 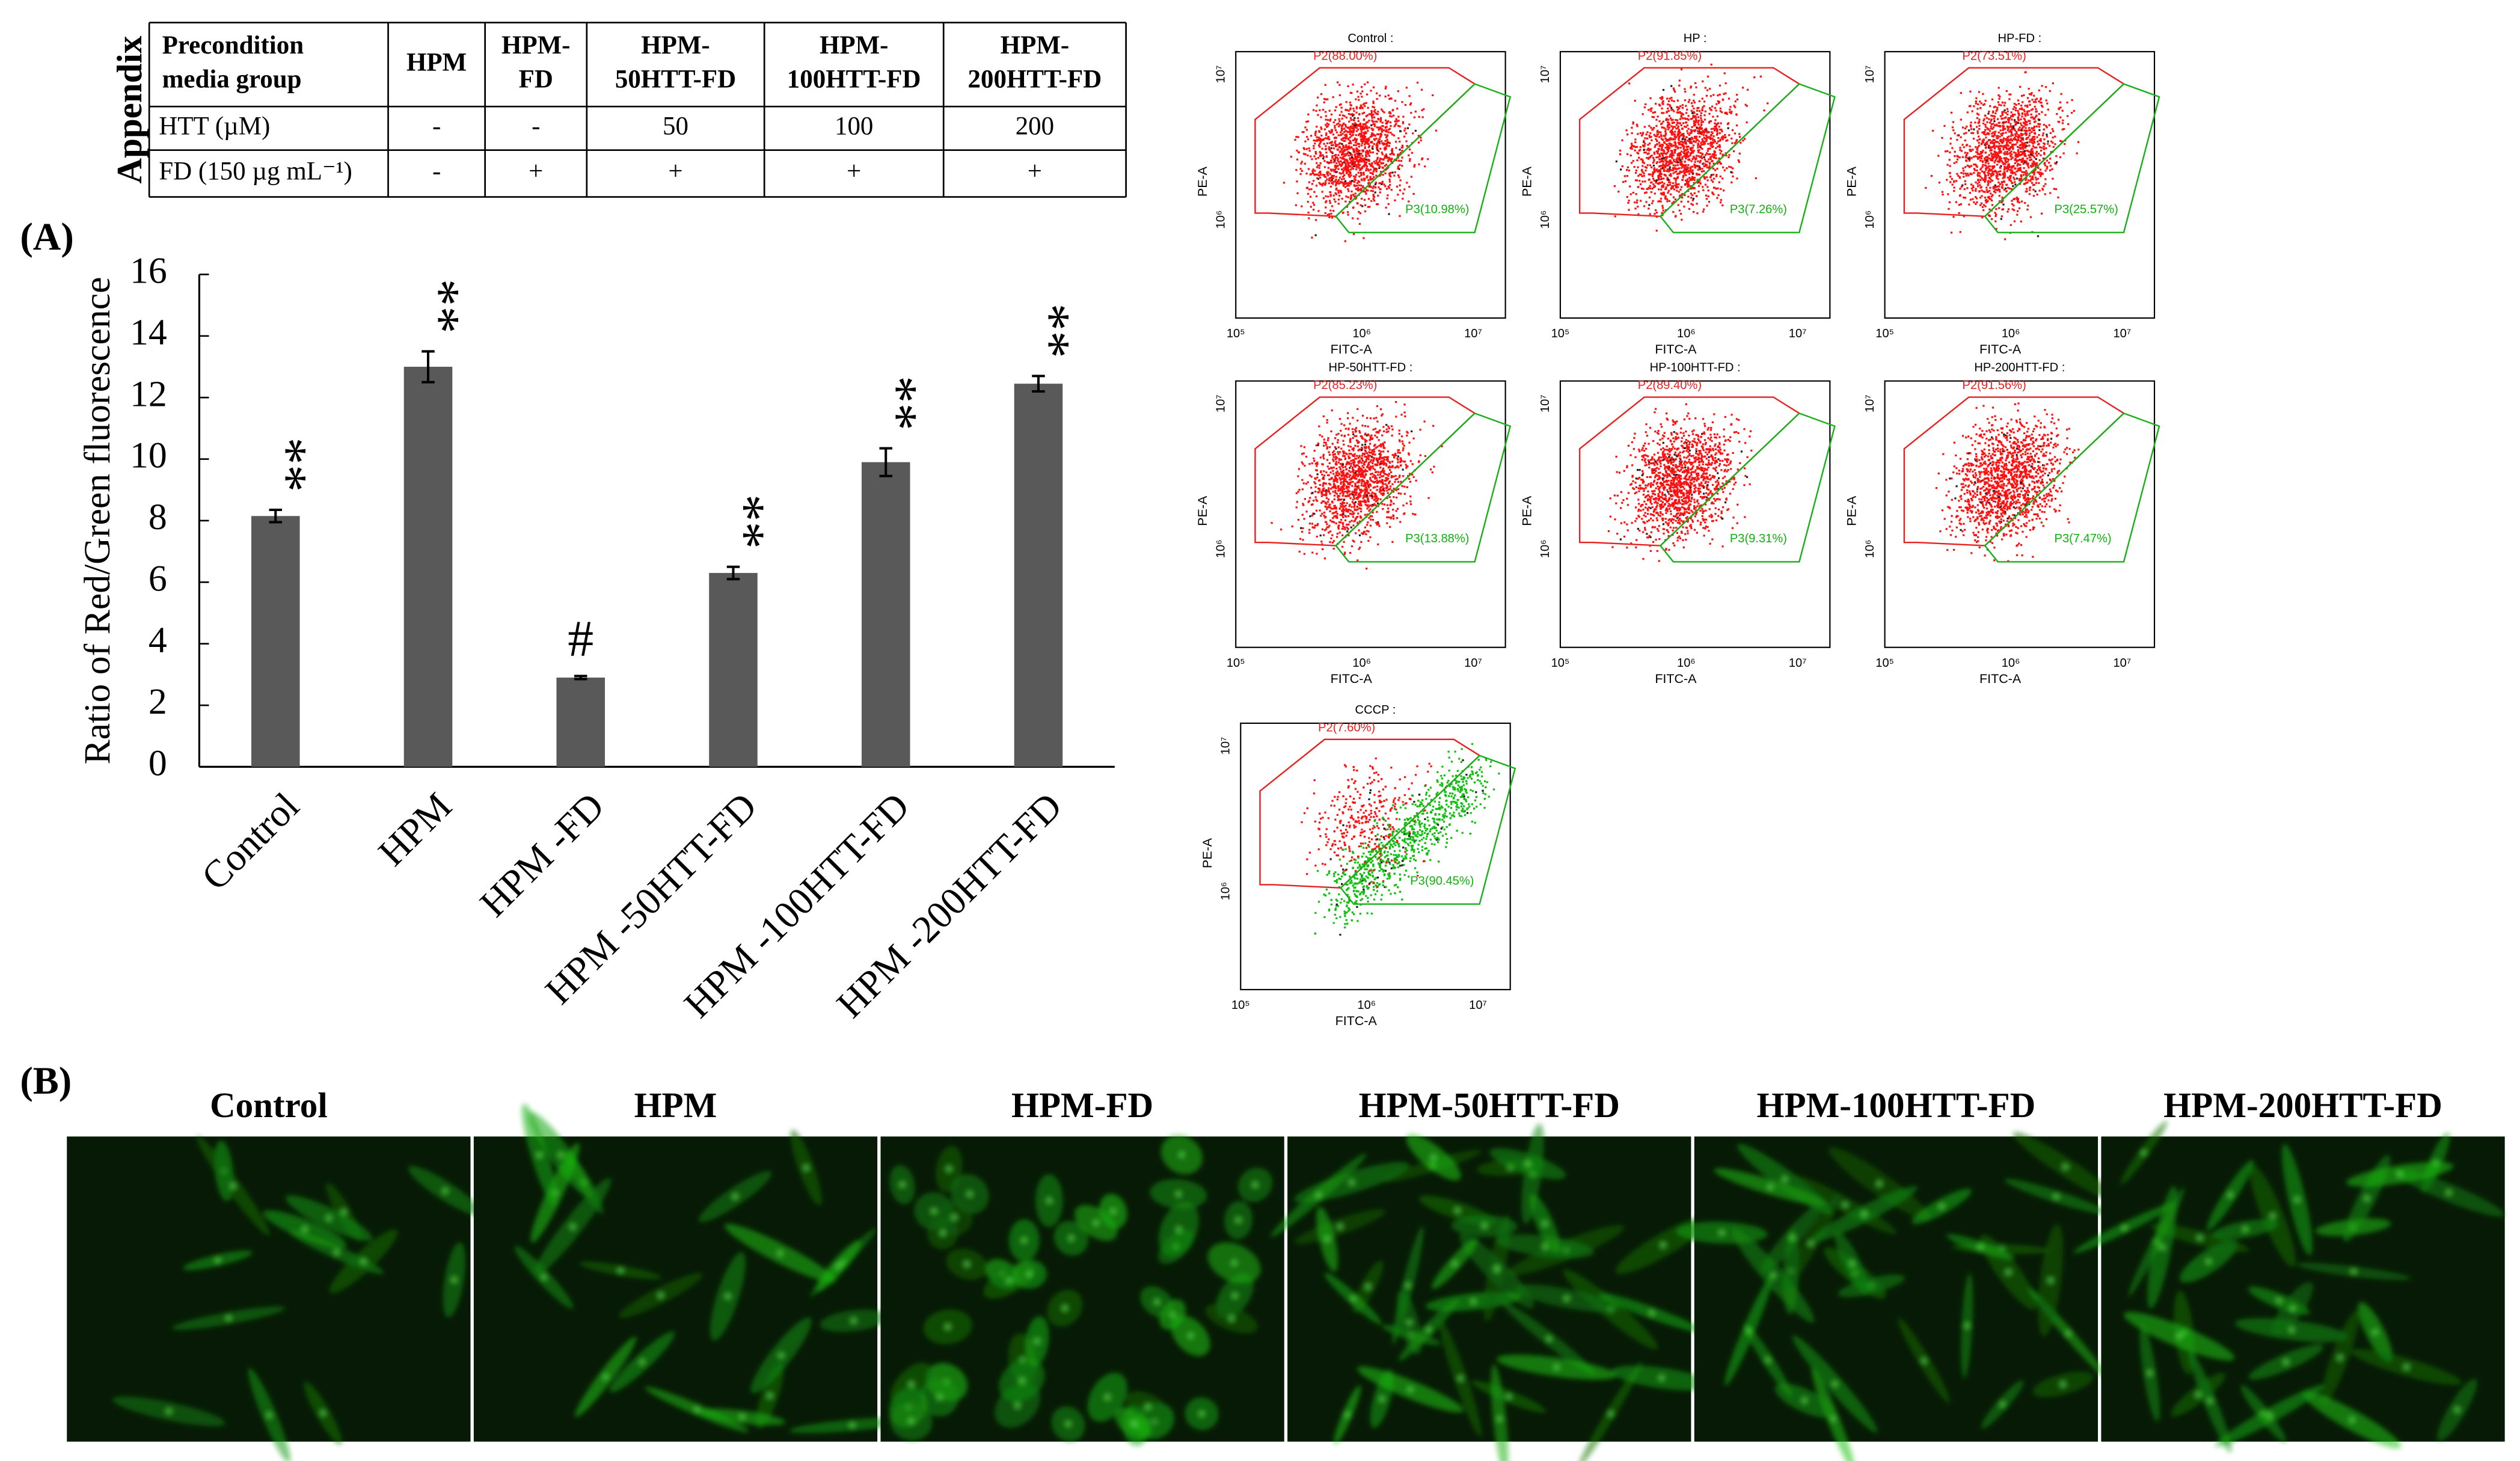 I want to click on x-tick-label: Control, so click(x=250, y=841).